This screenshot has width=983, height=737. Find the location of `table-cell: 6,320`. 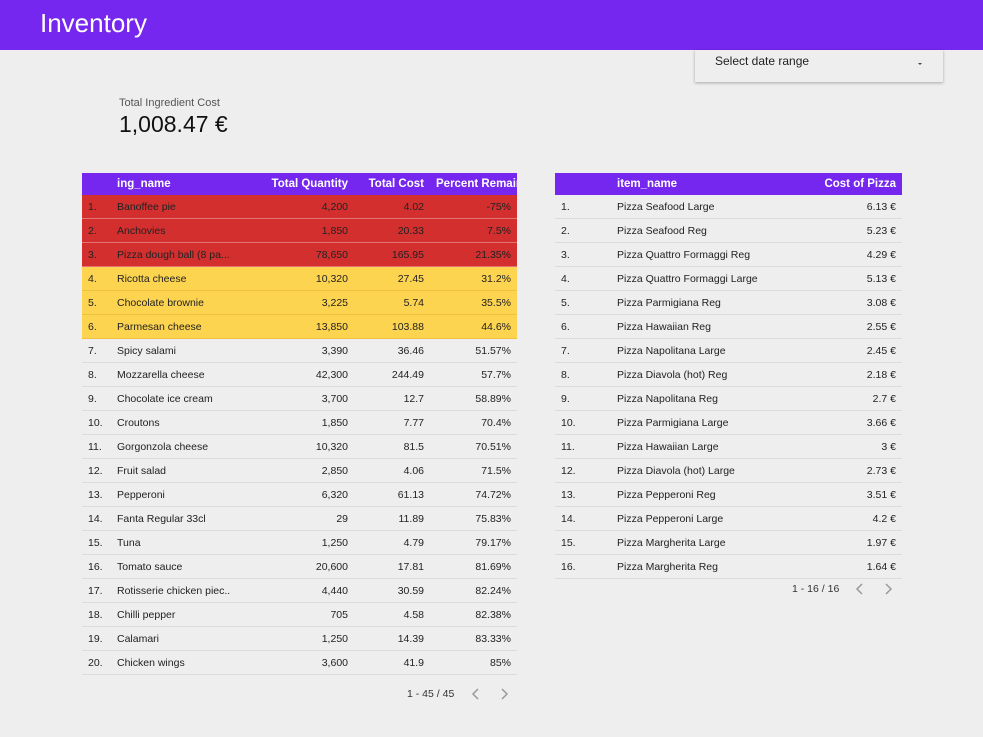

table-cell: 6,320 is located at coordinates (334, 494).